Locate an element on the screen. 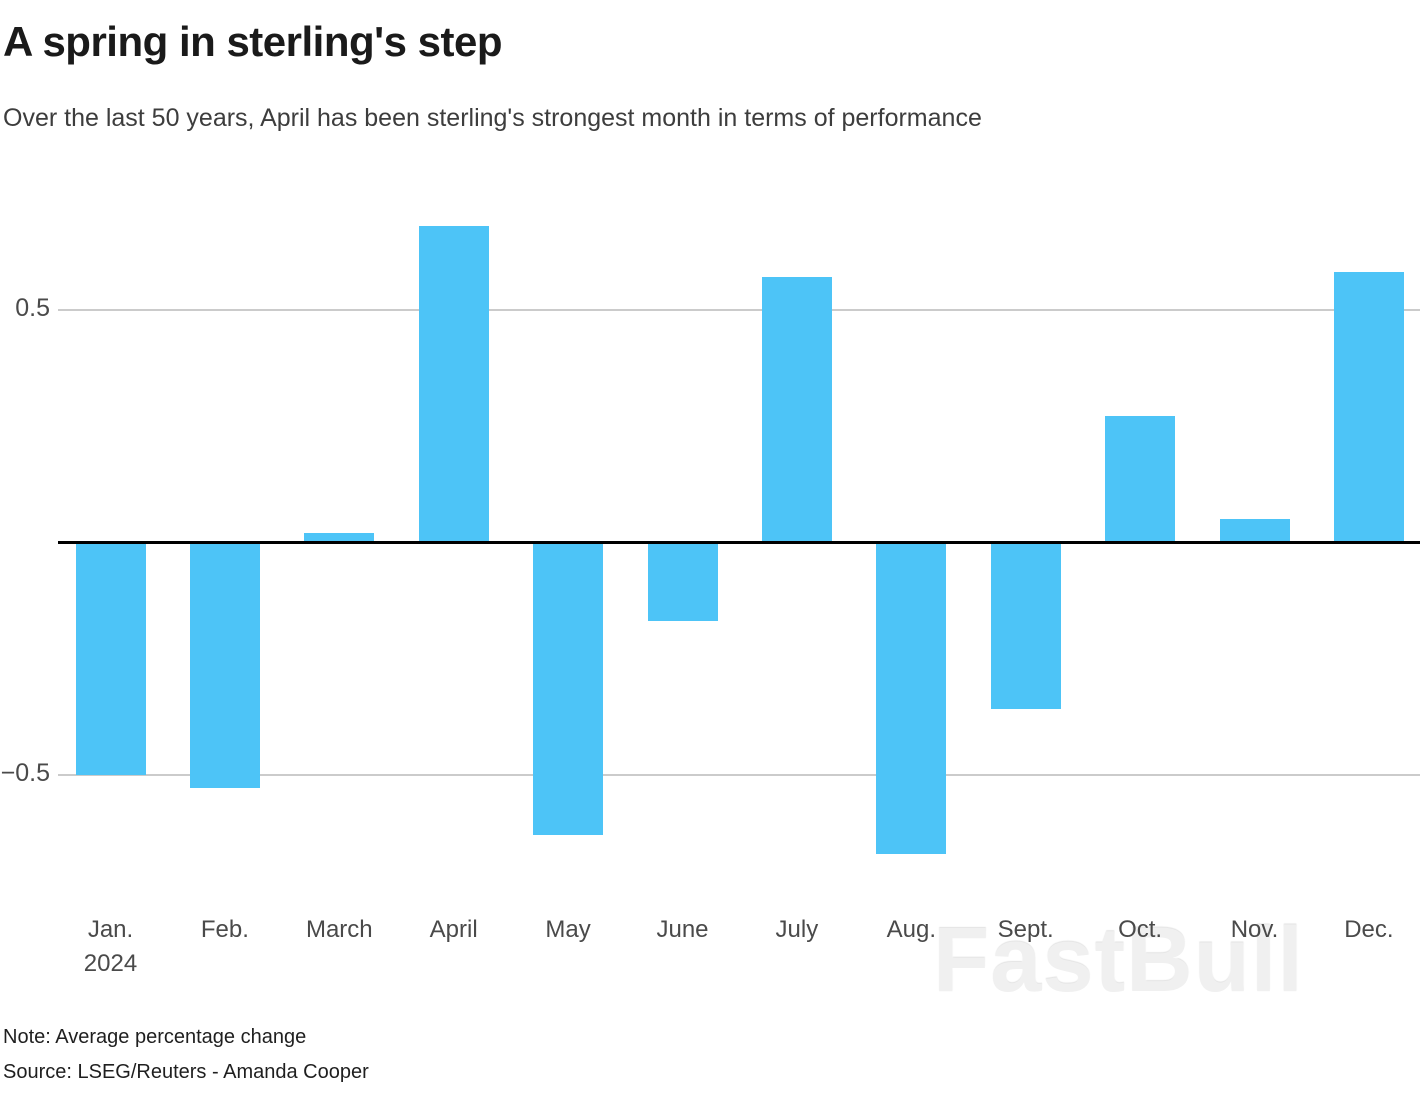  x-tick-label-feb: Feb. is located at coordinates (224, 929).